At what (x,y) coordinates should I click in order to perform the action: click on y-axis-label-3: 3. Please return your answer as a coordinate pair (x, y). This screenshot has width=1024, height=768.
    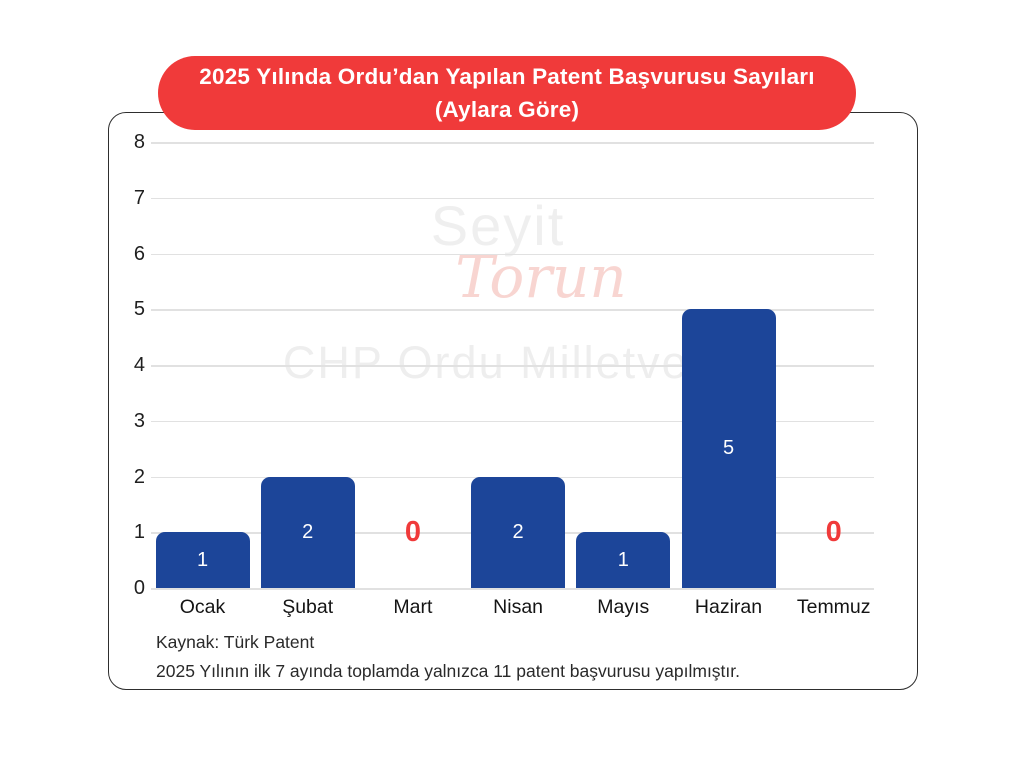
    Looking at the image, I should click on (139, 420).